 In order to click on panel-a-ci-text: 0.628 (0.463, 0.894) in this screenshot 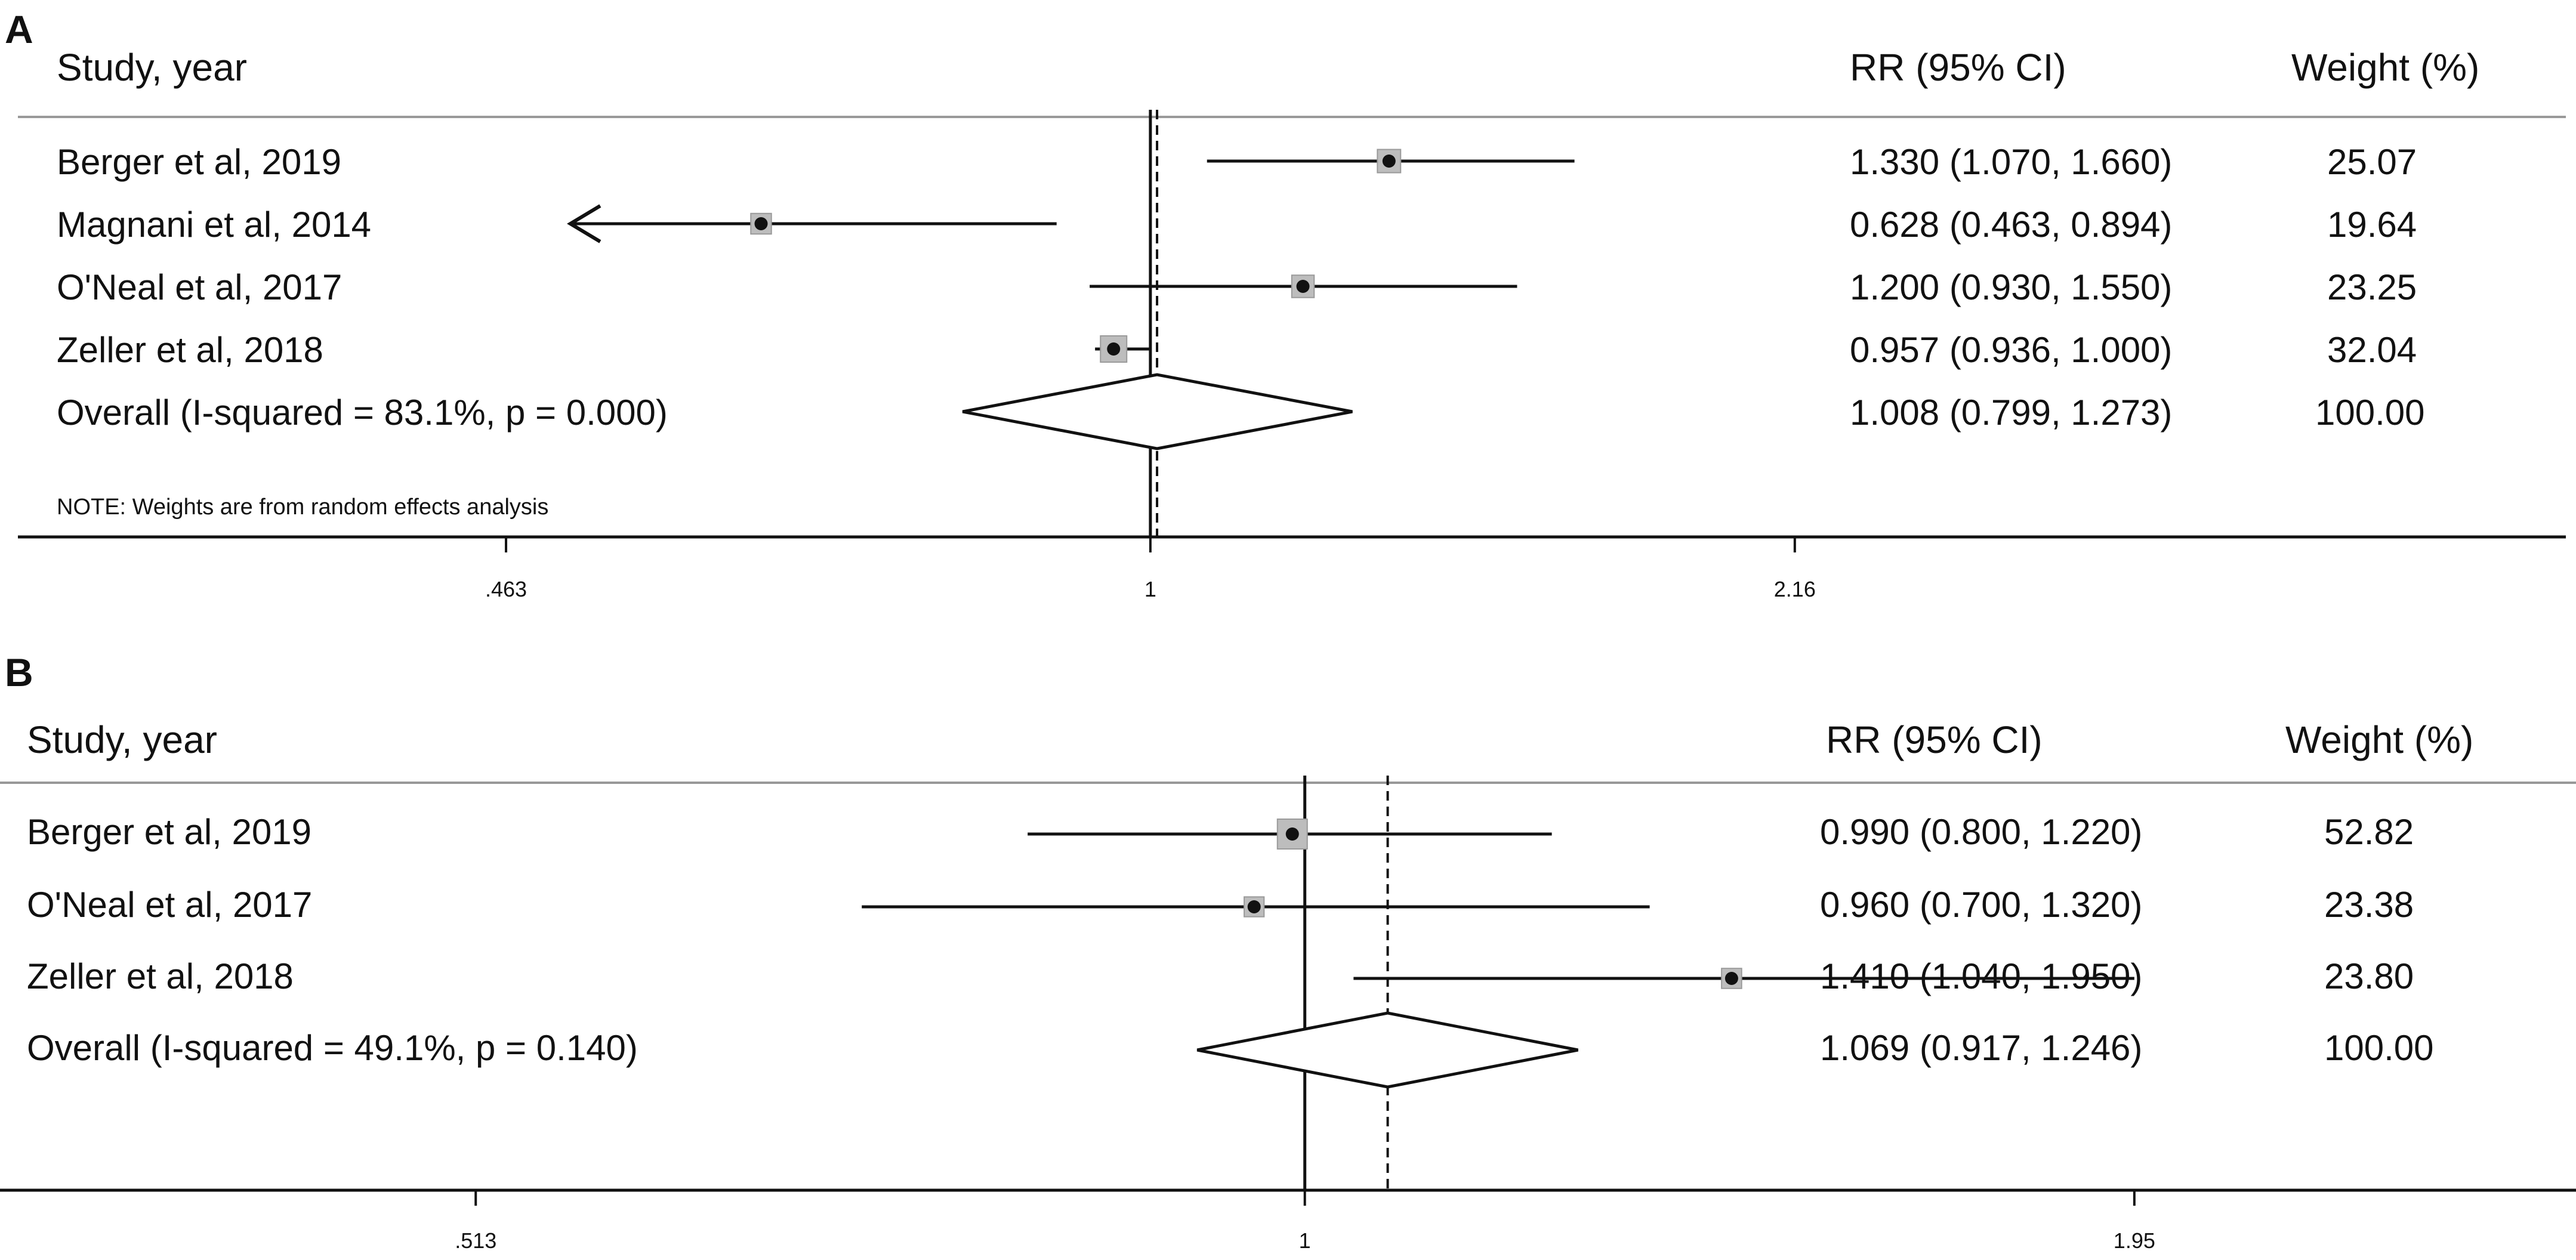, I will do `click(2011, 225)`.